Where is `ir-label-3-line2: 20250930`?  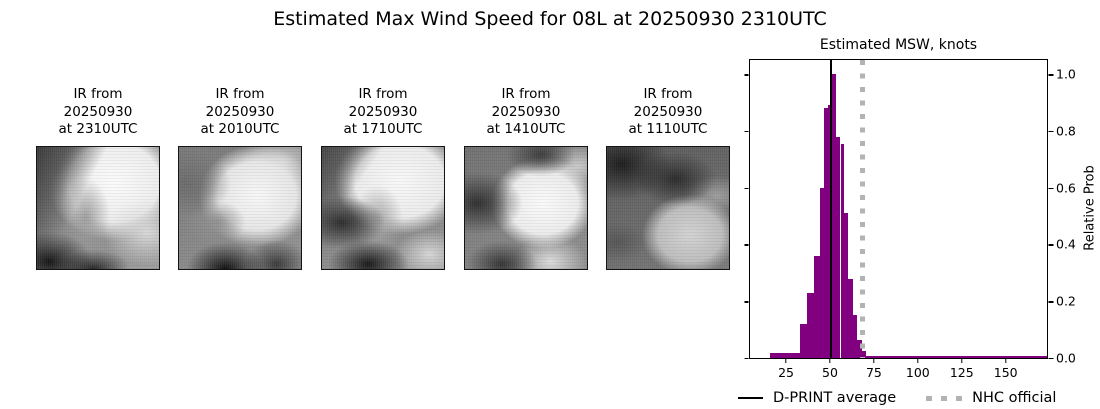
ir-label-3-line2: 20250930 is located at coordinates (383, 111).